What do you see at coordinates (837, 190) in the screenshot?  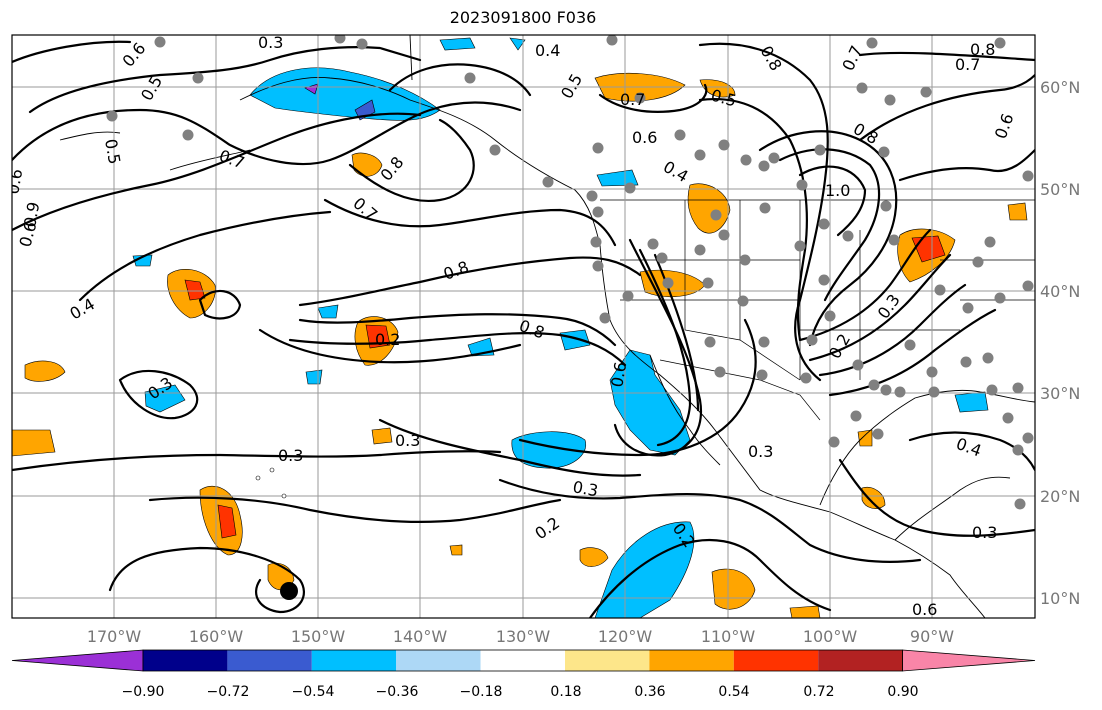 I see `contour-label: 1.0` at bounding box center [837, 190].